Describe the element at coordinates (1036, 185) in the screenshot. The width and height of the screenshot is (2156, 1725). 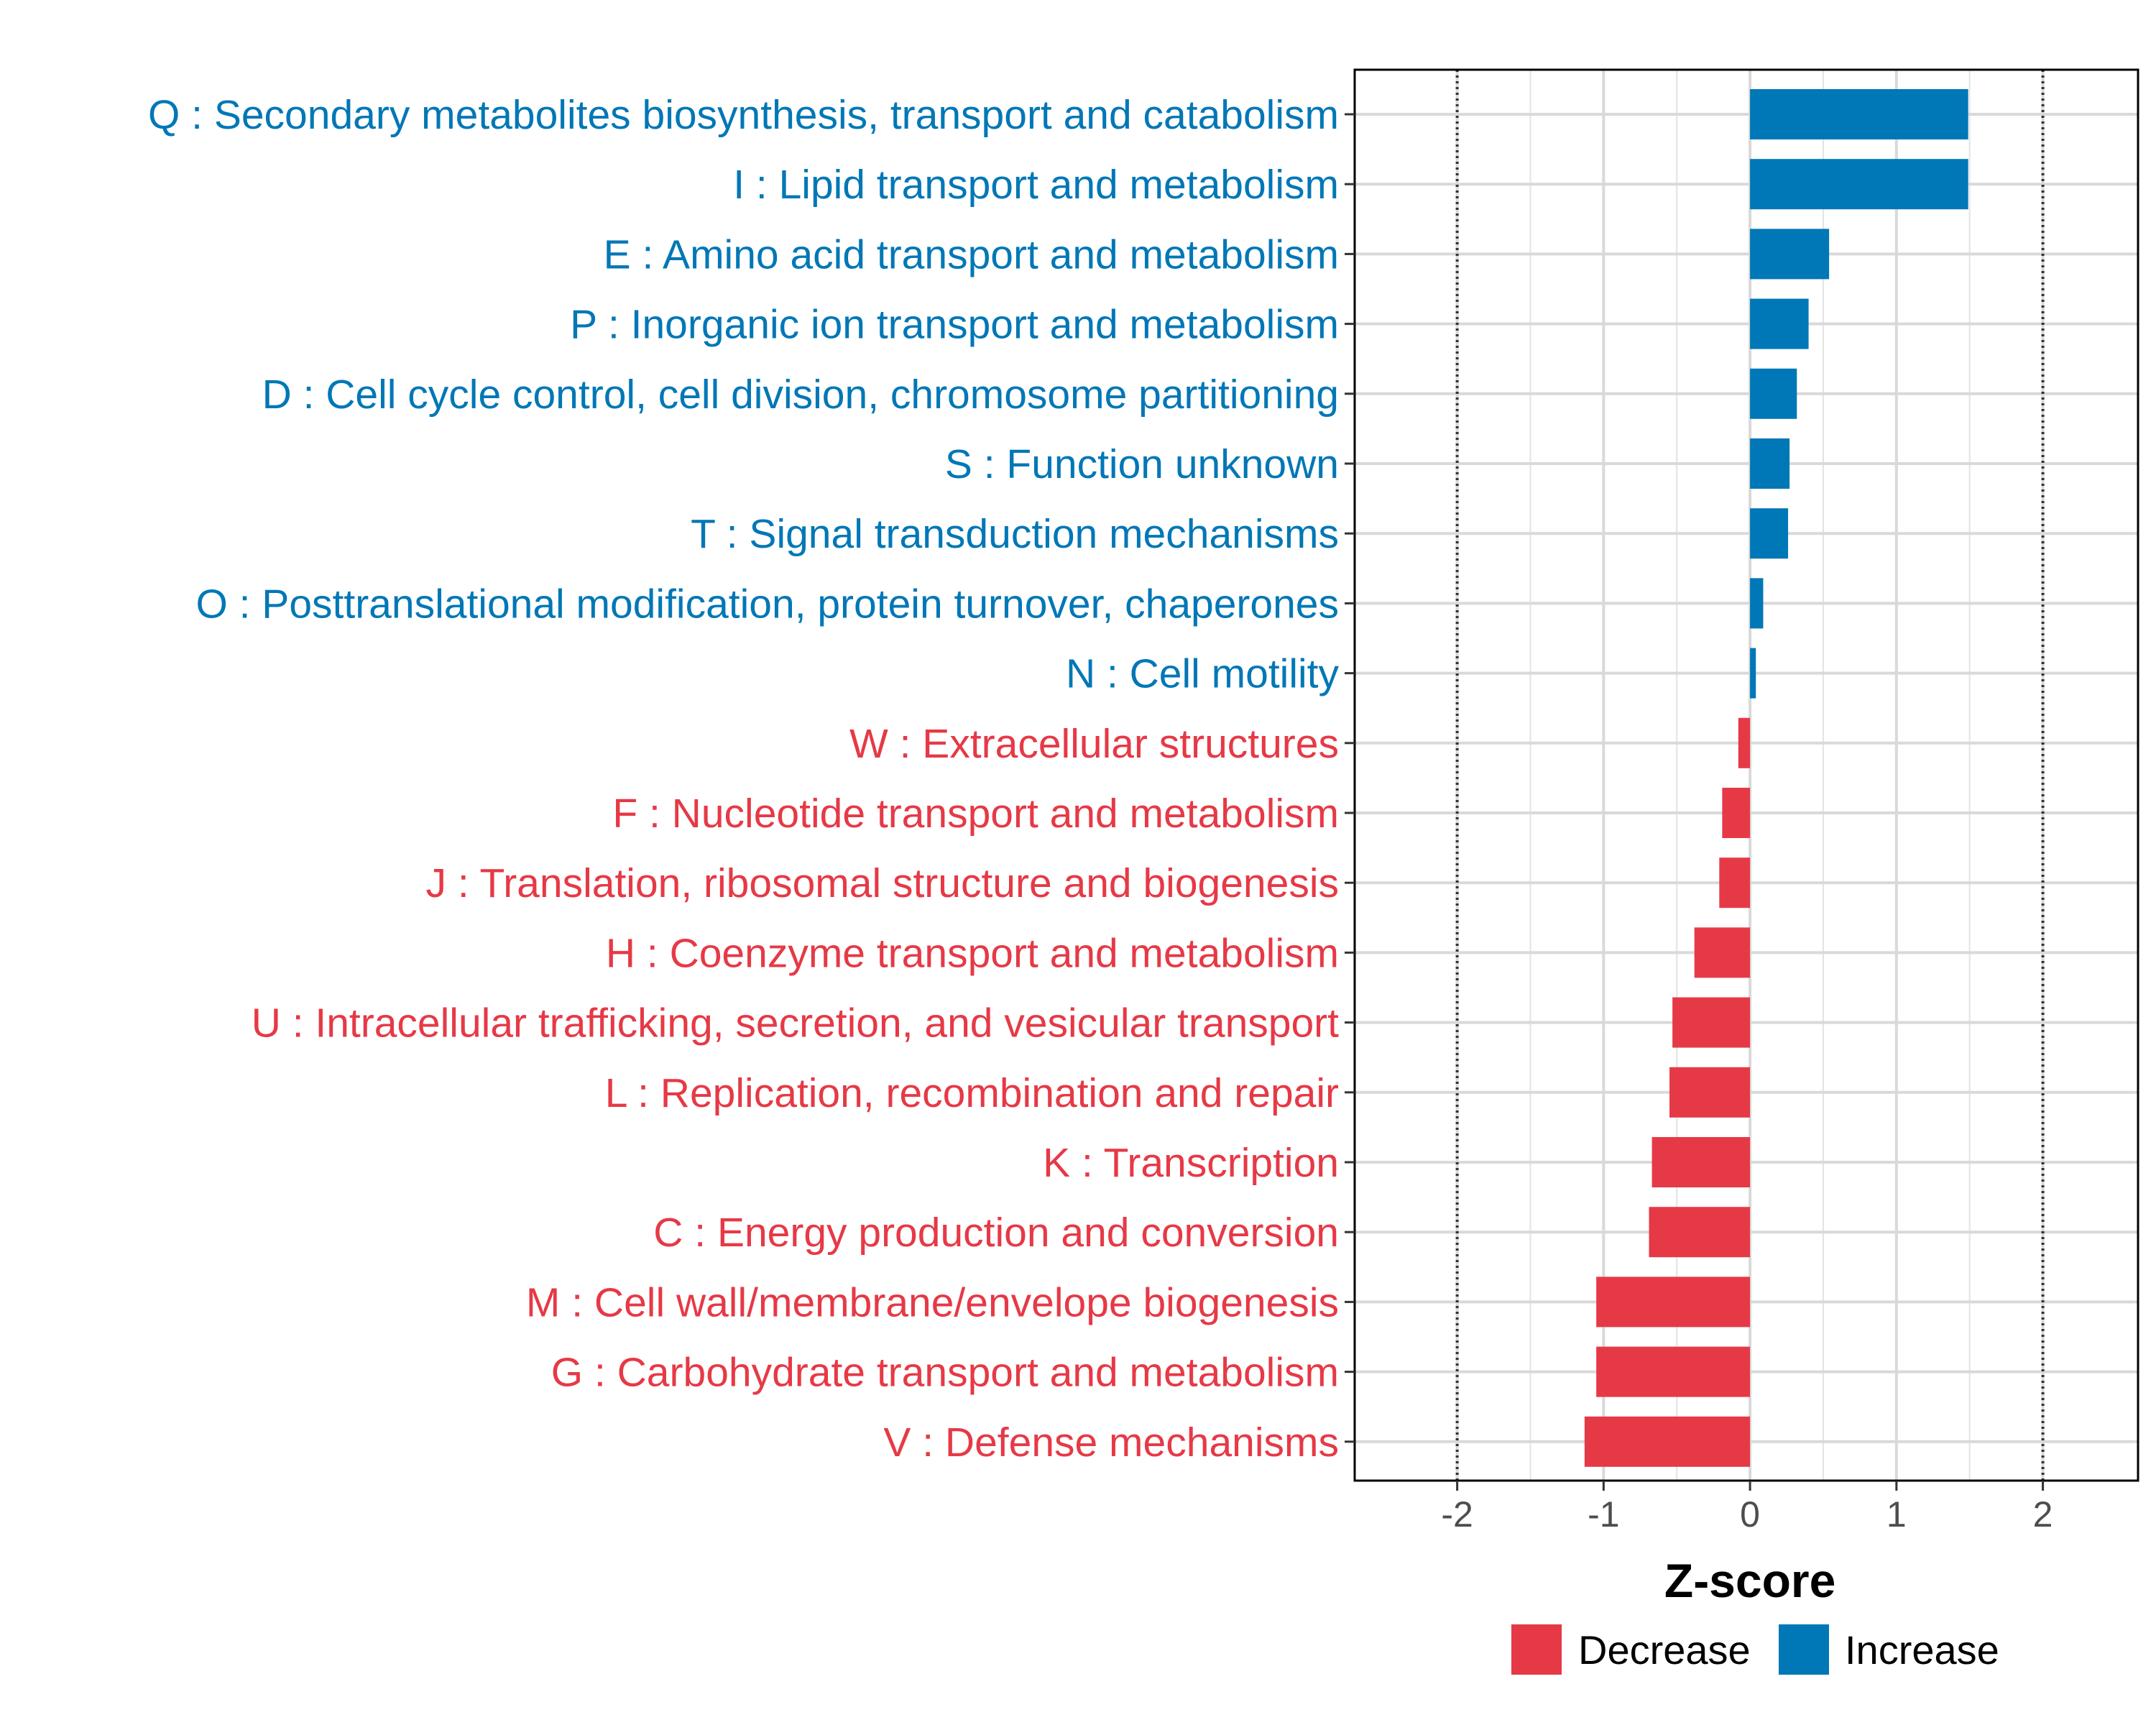
I see `category-label: I : Lipid transport and metabolism` at that location.